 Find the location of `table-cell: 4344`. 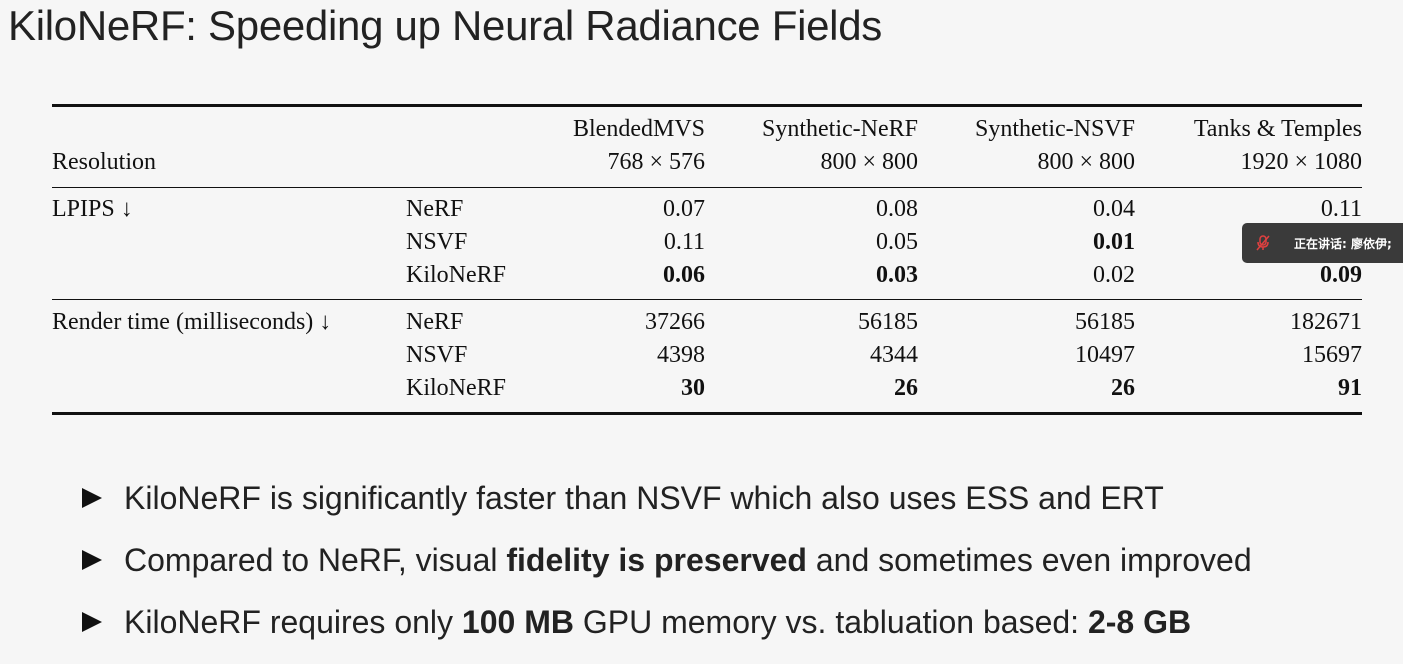

table-cell: 4344 is located at coordinates (894, 355).